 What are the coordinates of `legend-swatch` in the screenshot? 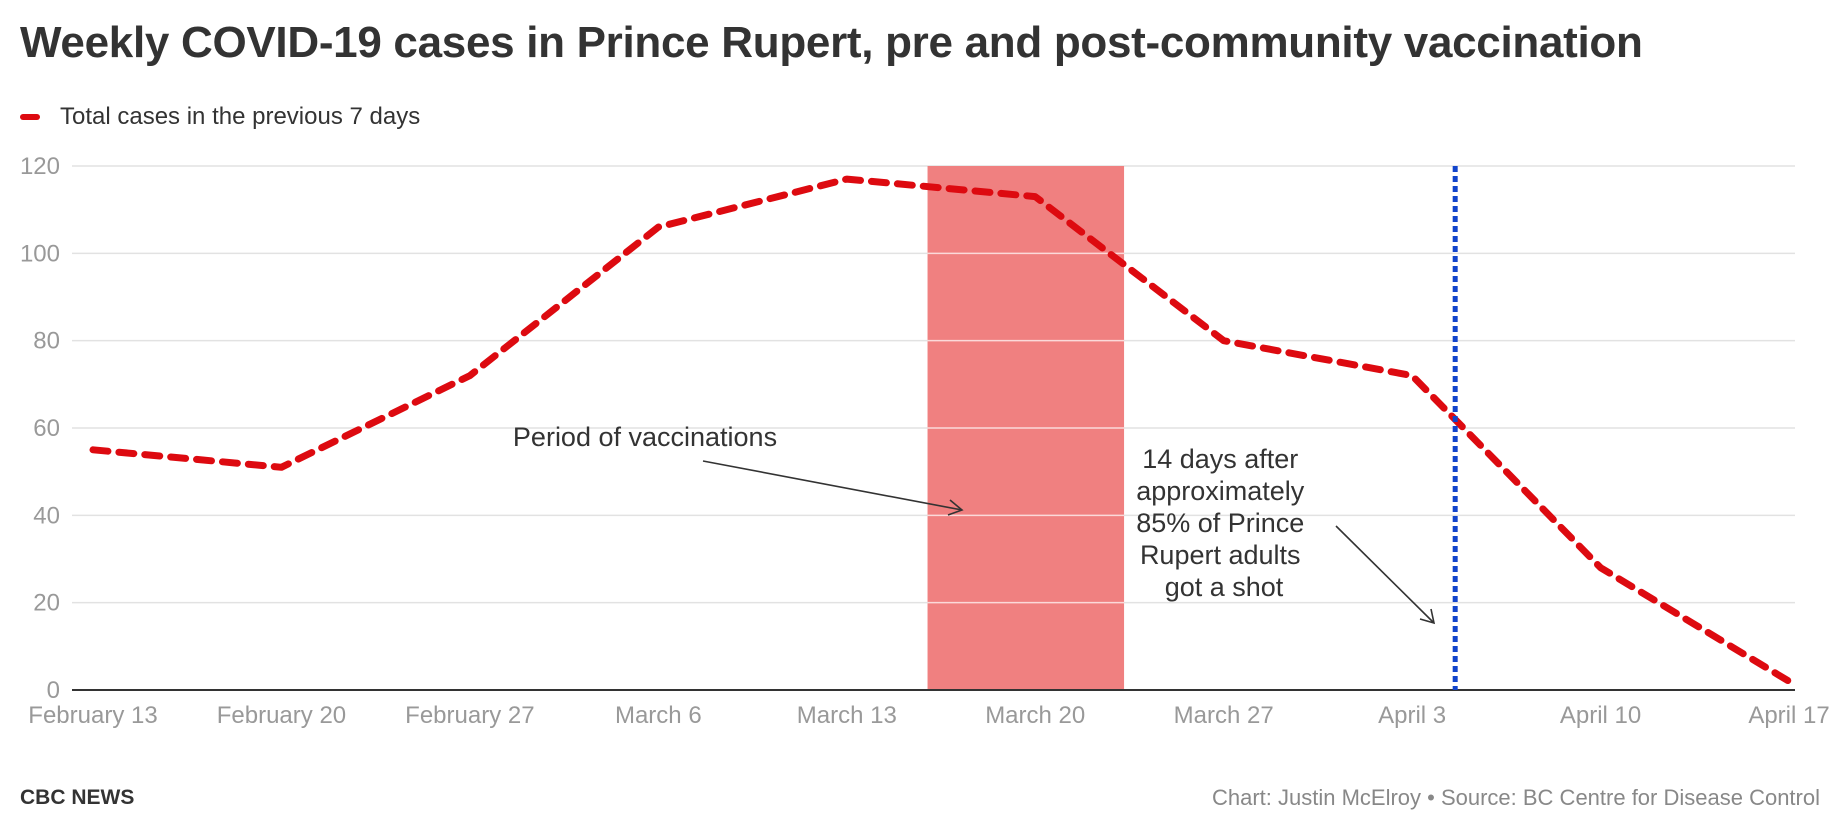 It's located at (30, 117).